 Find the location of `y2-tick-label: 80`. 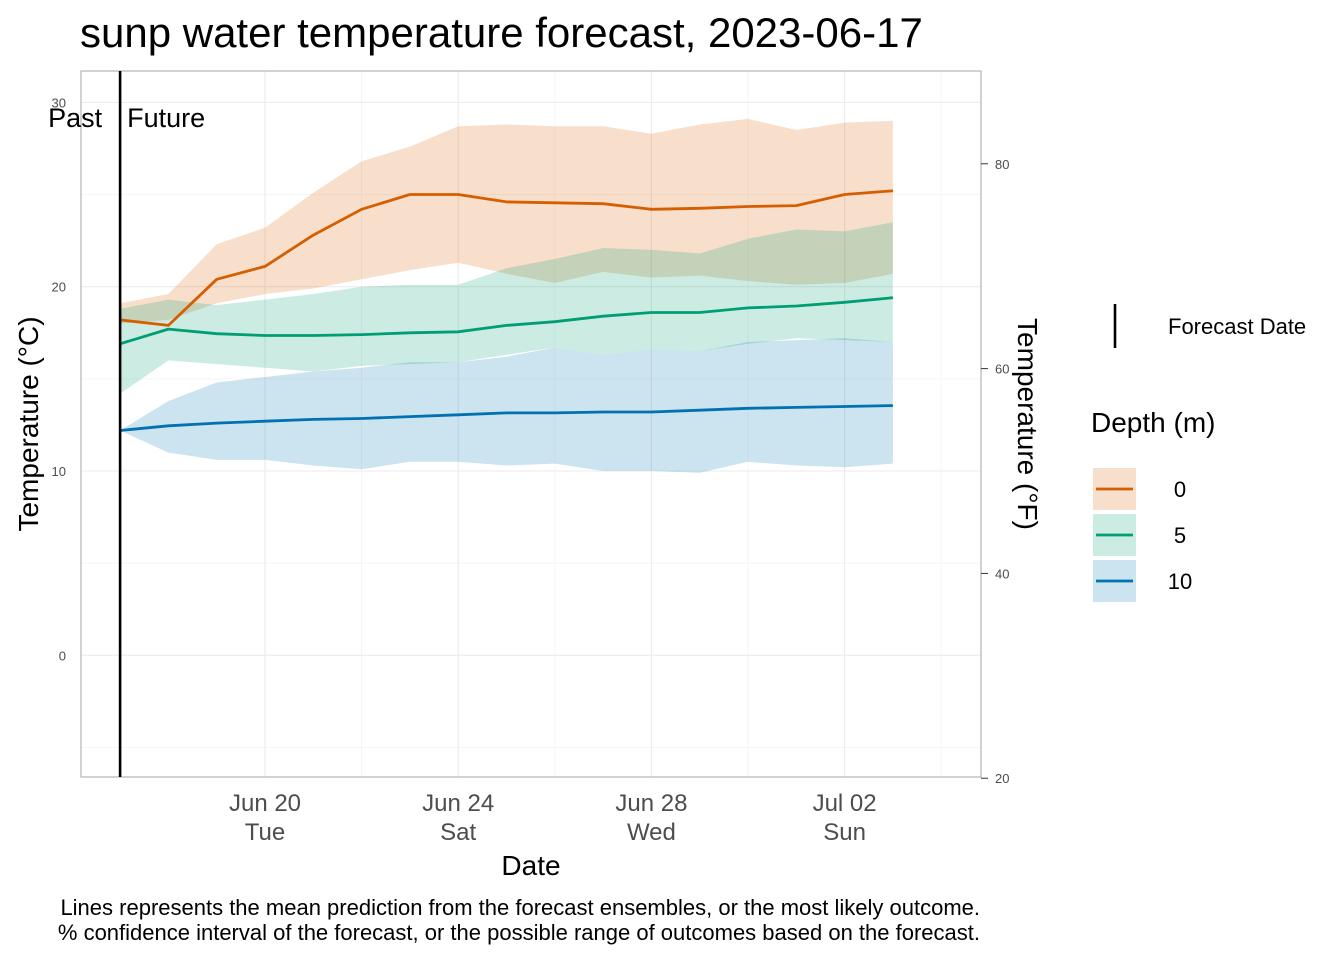

y2-tick-label: 80 is located at coordinates (1002, 164).